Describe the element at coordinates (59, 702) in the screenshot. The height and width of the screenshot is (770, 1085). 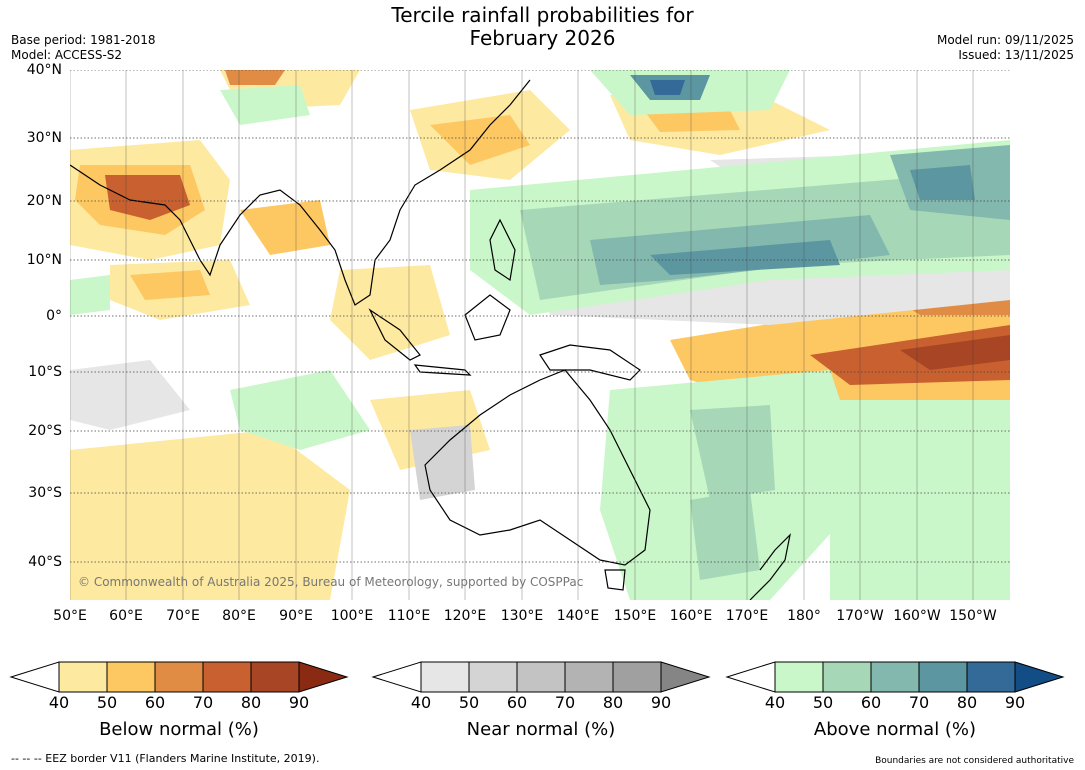
I see `cb-below-tick-40: 40` at that location.